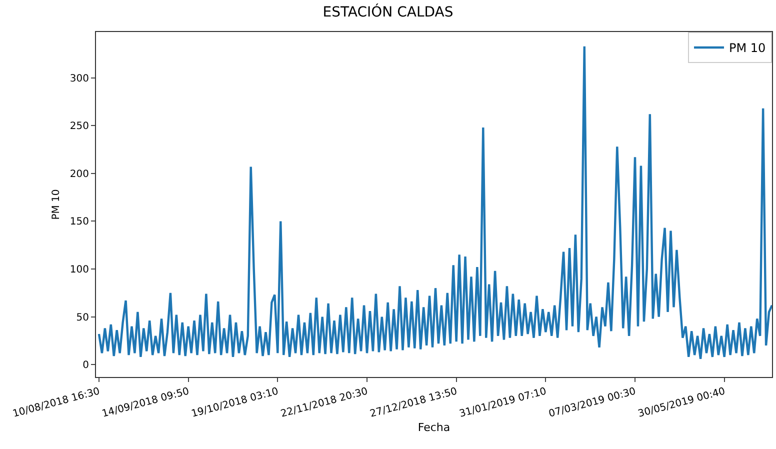  What do you see at coordinates (79, 126) in the screenshot?
I see `y-tick-label: 250` at bounding box center [79, 126].